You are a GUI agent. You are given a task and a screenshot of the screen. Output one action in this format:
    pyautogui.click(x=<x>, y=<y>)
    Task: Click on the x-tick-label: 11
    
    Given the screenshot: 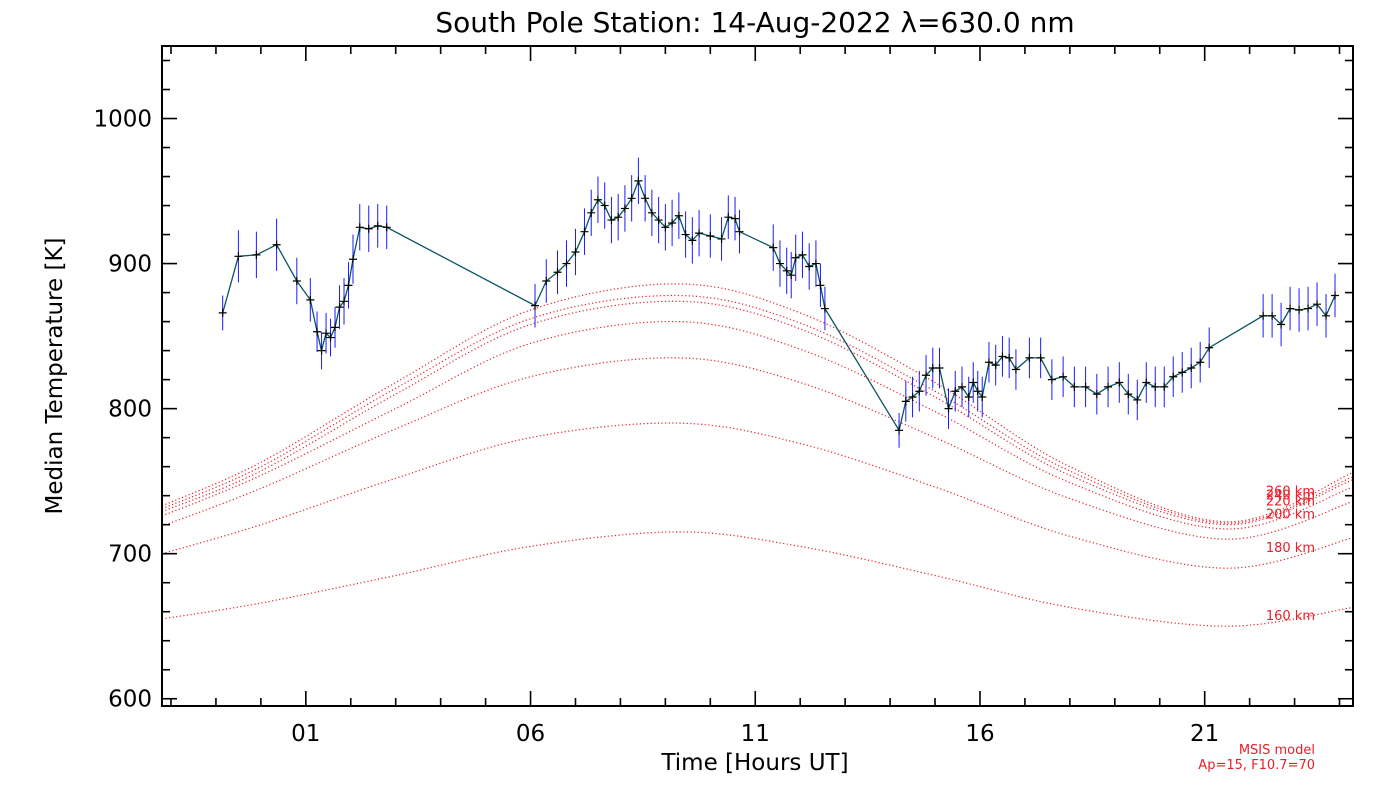 What is the action you would take?
    pyautogui.click(x=755, y=734)
    